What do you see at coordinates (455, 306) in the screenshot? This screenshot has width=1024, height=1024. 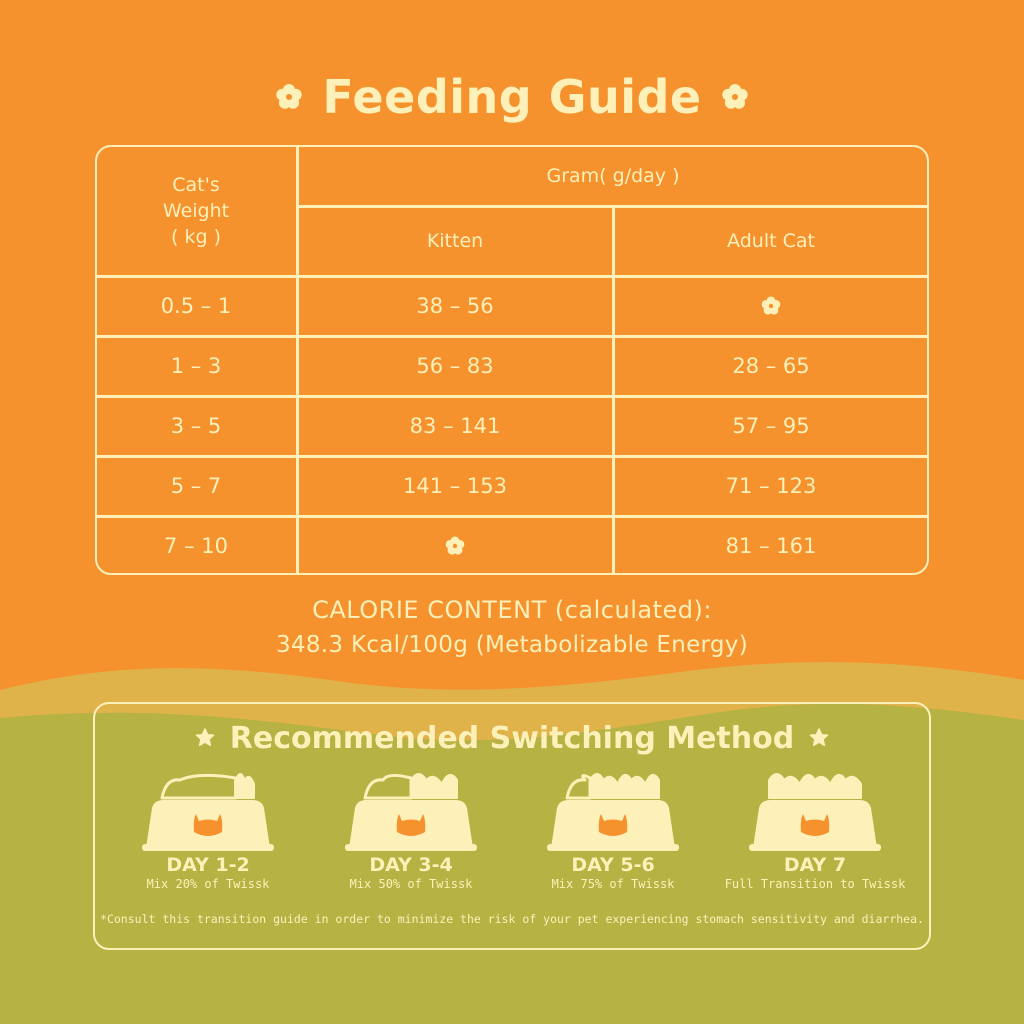 I see `kitten-cell: 38 – 56` at bounding box center [455, 306].